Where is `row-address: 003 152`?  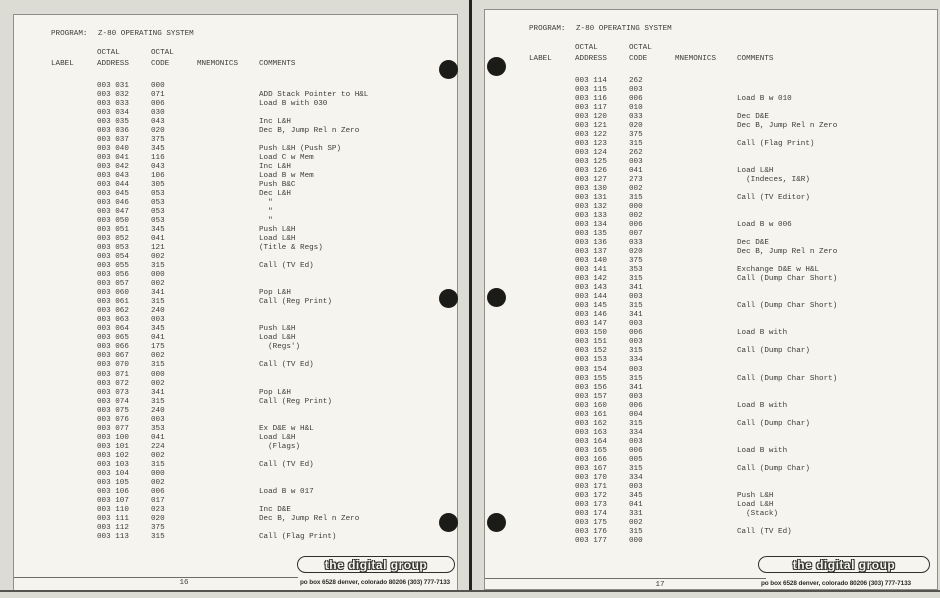
row-address: 003 152 is located at coordinates (591, 351).